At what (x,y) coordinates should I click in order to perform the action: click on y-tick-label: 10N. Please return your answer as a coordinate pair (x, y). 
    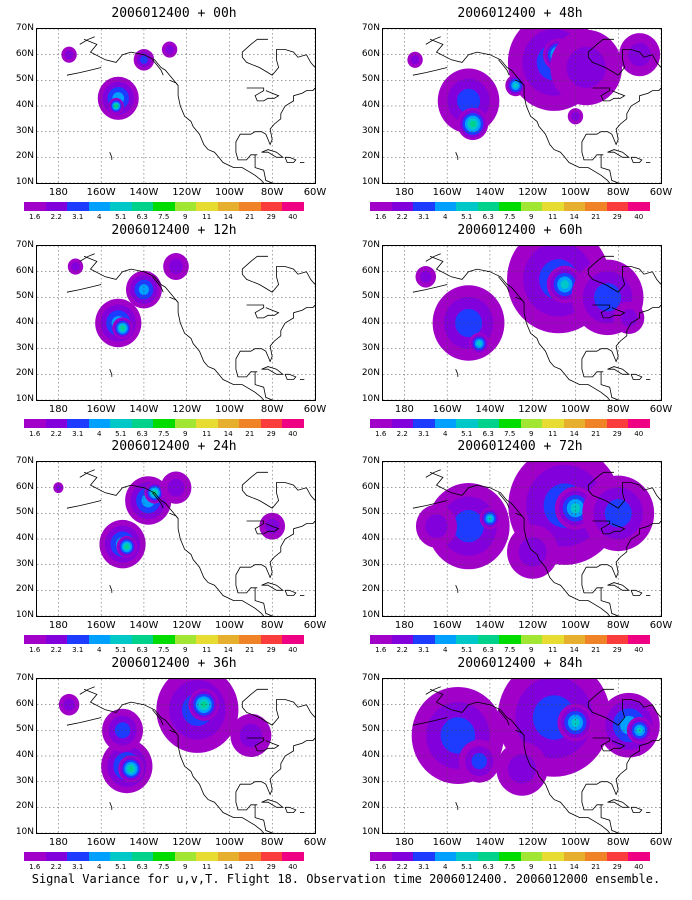
    Looking at the image, I should click on (24, 832).